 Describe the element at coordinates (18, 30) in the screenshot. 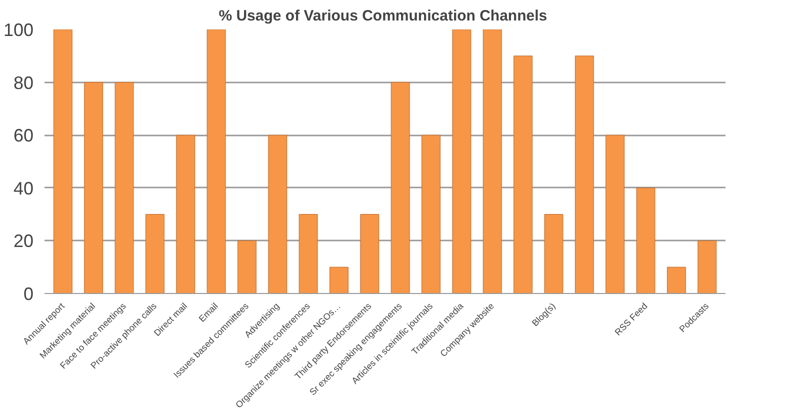

I see `y-tick-label: 100` at that location.